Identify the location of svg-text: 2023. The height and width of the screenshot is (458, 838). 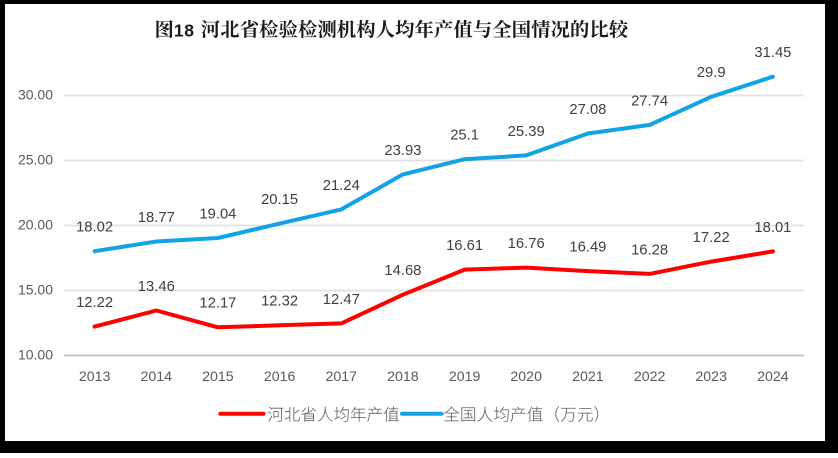
(711, 377).